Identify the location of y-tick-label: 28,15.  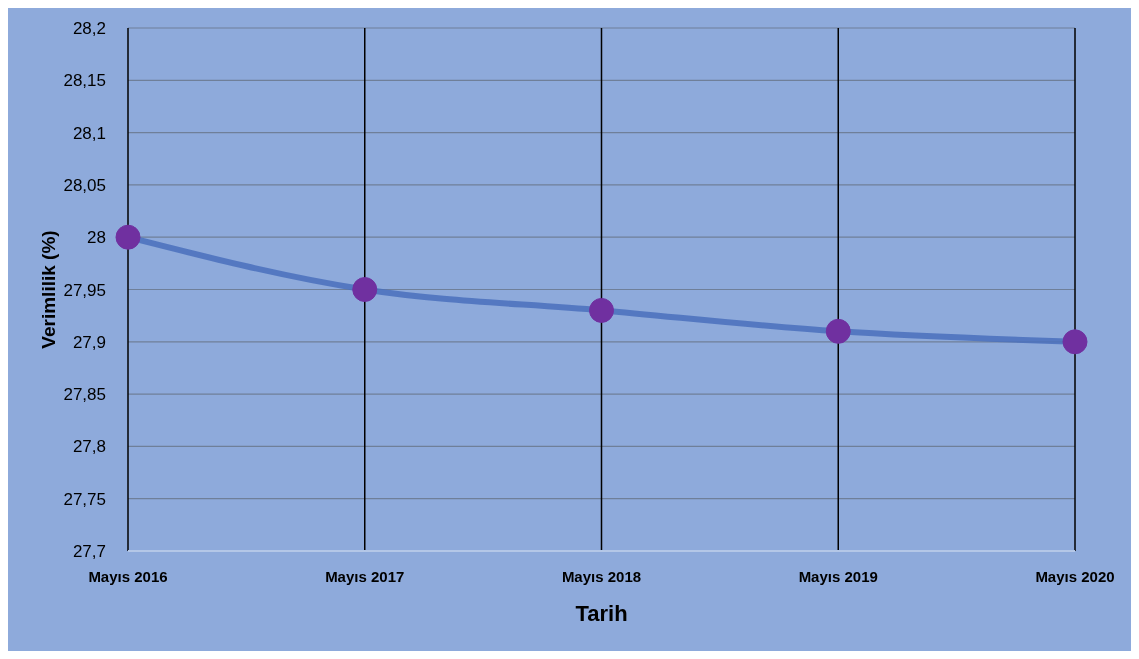
(84, 81).